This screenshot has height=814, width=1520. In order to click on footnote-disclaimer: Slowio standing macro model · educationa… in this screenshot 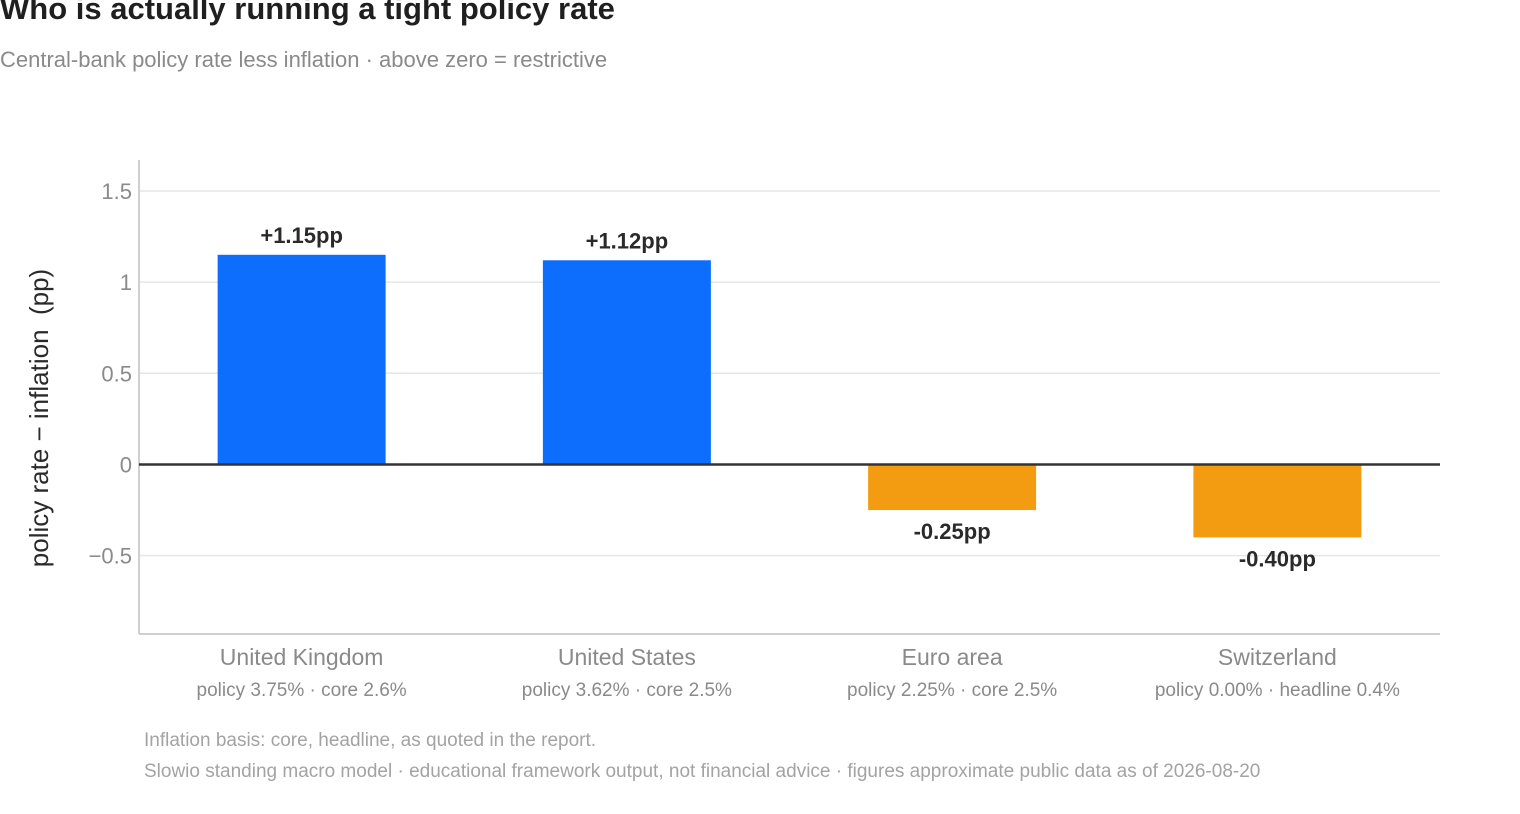, I will do `click(702, 771)`.